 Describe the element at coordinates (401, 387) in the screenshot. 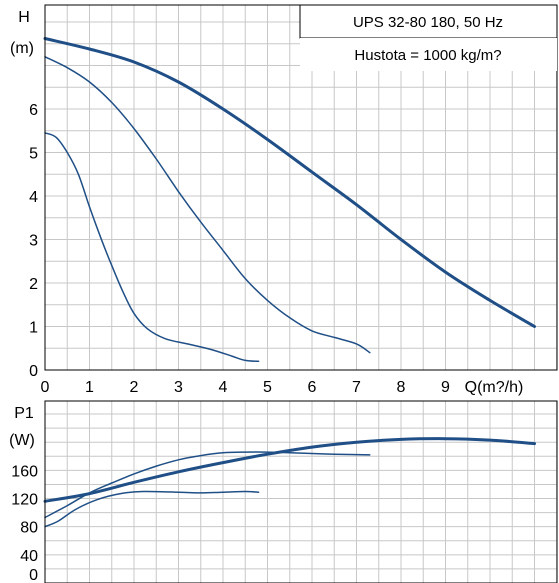

I see `x-tick: 8` at that location.